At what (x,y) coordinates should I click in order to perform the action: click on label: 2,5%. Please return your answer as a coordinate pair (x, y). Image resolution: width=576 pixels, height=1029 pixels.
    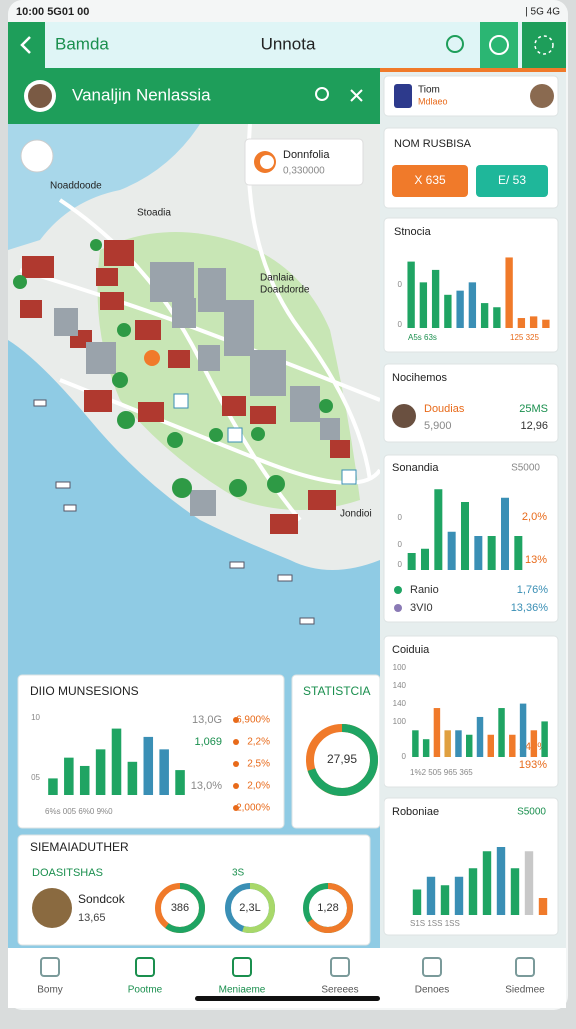
    Looking at the image, I should click on (258, 764).